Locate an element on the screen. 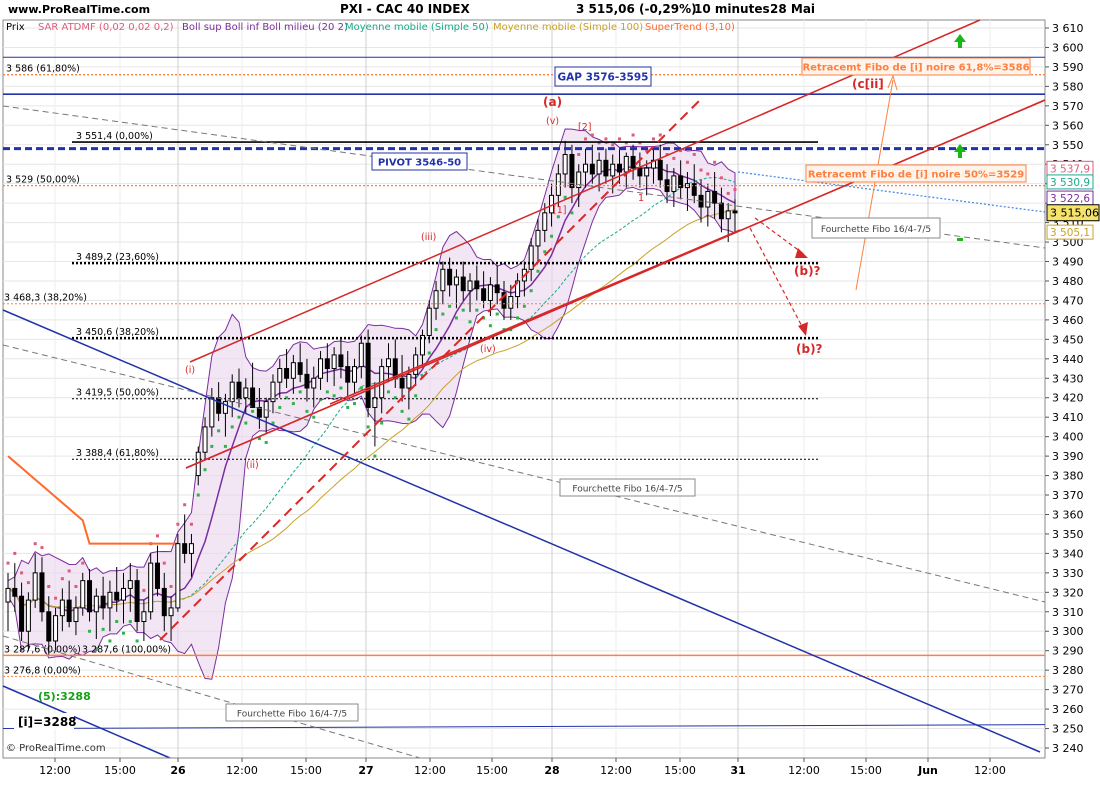 This screenshot has height=800, width=1100. projection-arrowhead is located at coordinates (892, 82).